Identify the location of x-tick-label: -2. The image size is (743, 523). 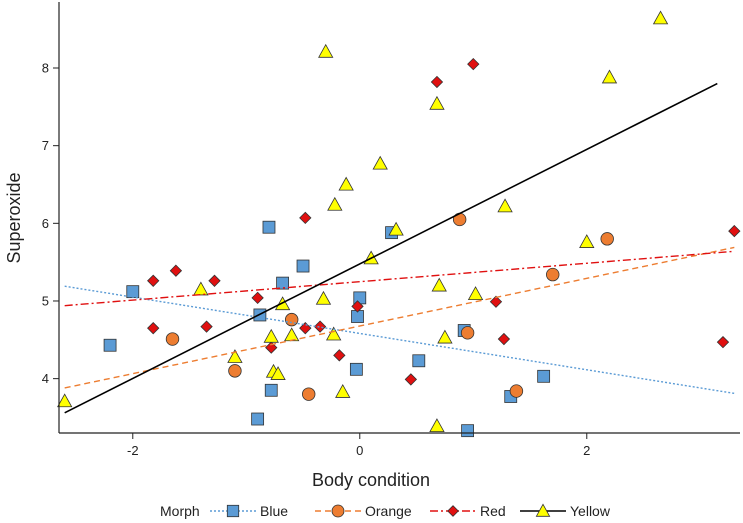
(133, 450).